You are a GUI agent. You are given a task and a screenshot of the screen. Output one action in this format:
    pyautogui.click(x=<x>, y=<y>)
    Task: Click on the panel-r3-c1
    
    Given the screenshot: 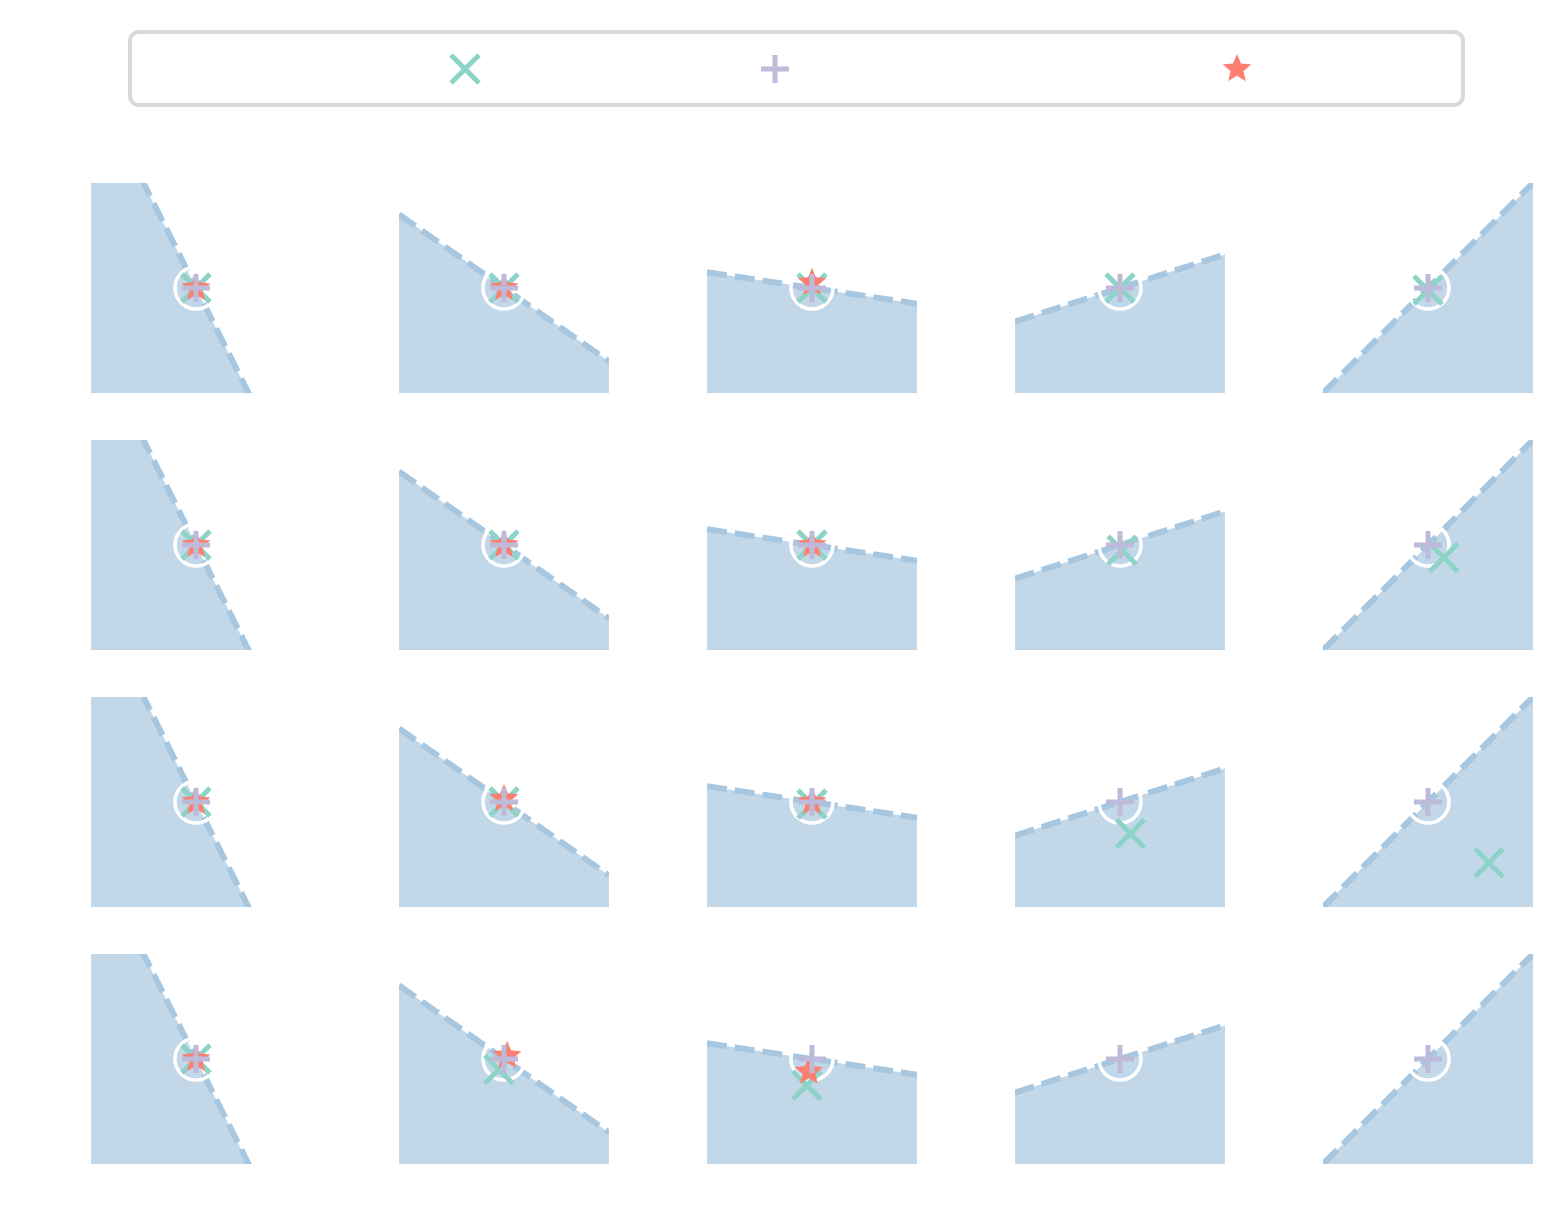 What is the action you would take?
    pyautogui.click(x=504, y=1073)
    